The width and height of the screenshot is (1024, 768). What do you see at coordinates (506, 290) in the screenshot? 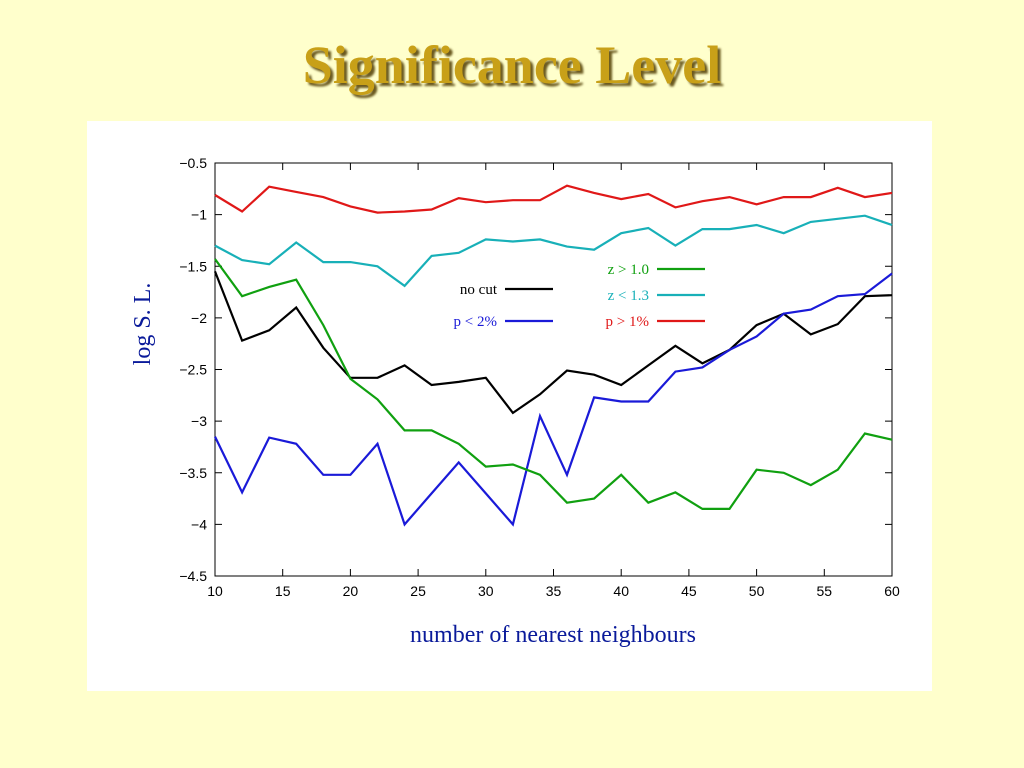
I see `legend-entry: no cut` at bounding box center [506, 290].